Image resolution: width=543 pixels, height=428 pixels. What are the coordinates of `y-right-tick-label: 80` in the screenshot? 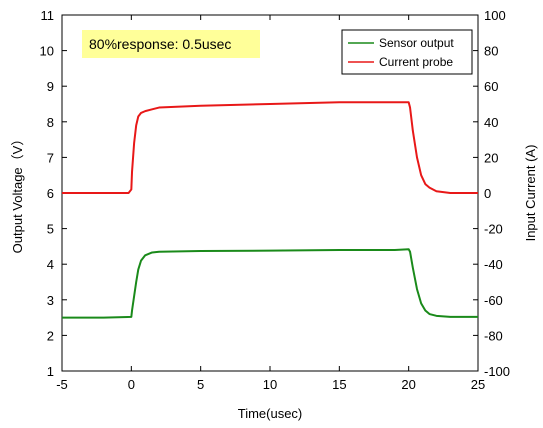 It's located at (491, 51).